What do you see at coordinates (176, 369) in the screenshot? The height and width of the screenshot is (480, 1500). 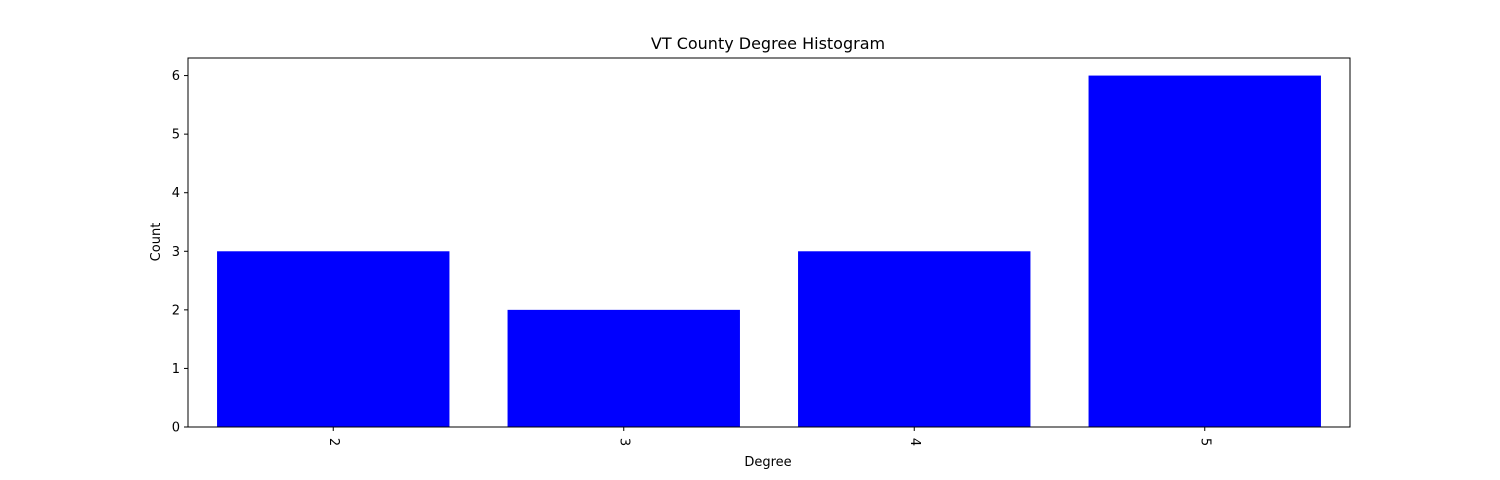 I see `y-tick-label: 1` at bounding box center [176, 369].